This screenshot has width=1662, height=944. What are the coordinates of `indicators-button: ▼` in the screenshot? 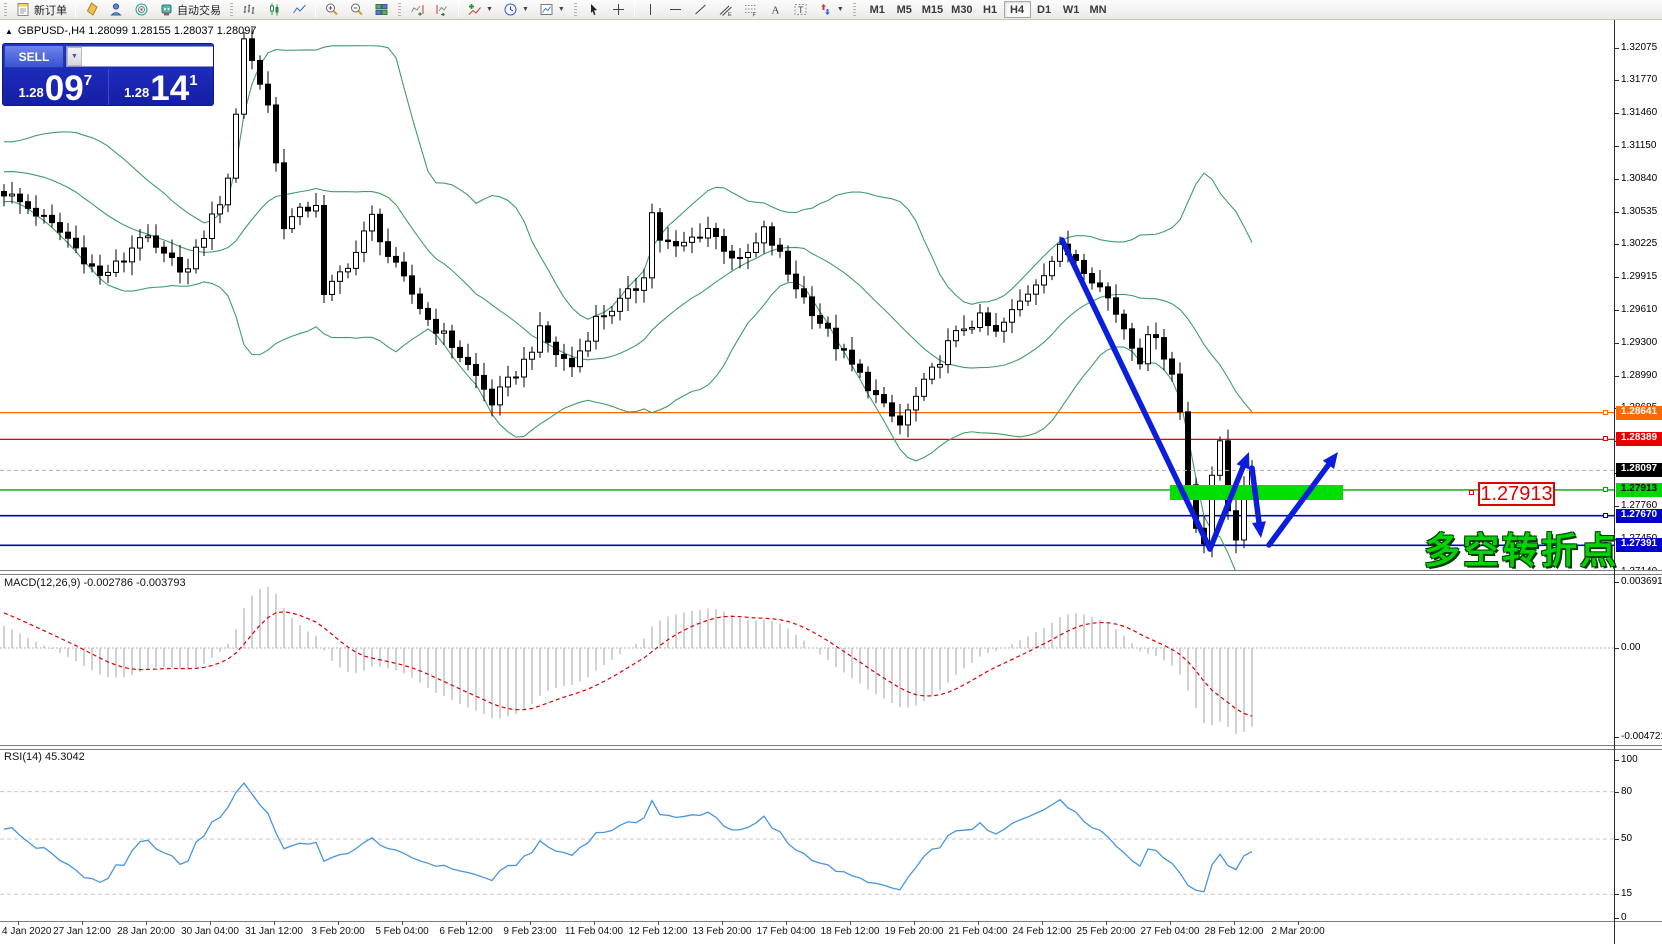 It's located at (480, 10).